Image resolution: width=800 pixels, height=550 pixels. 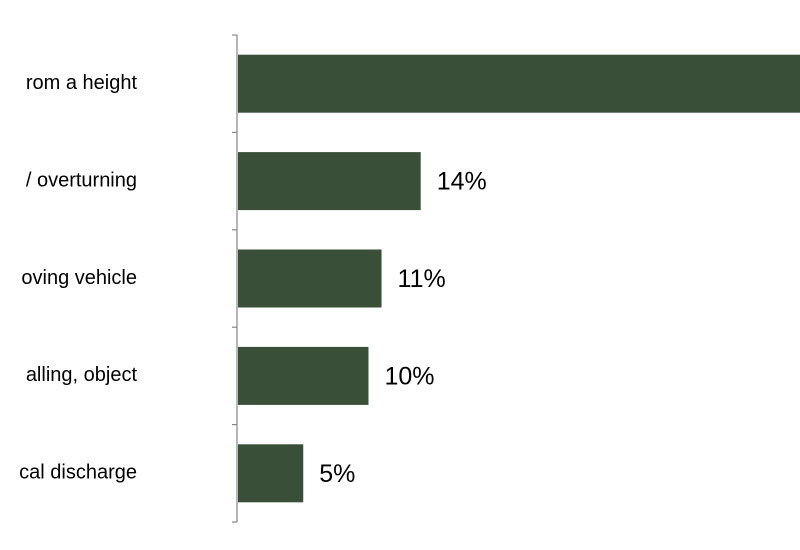 I want to click on category-label: cal discharge, so click(x=78, y=473).